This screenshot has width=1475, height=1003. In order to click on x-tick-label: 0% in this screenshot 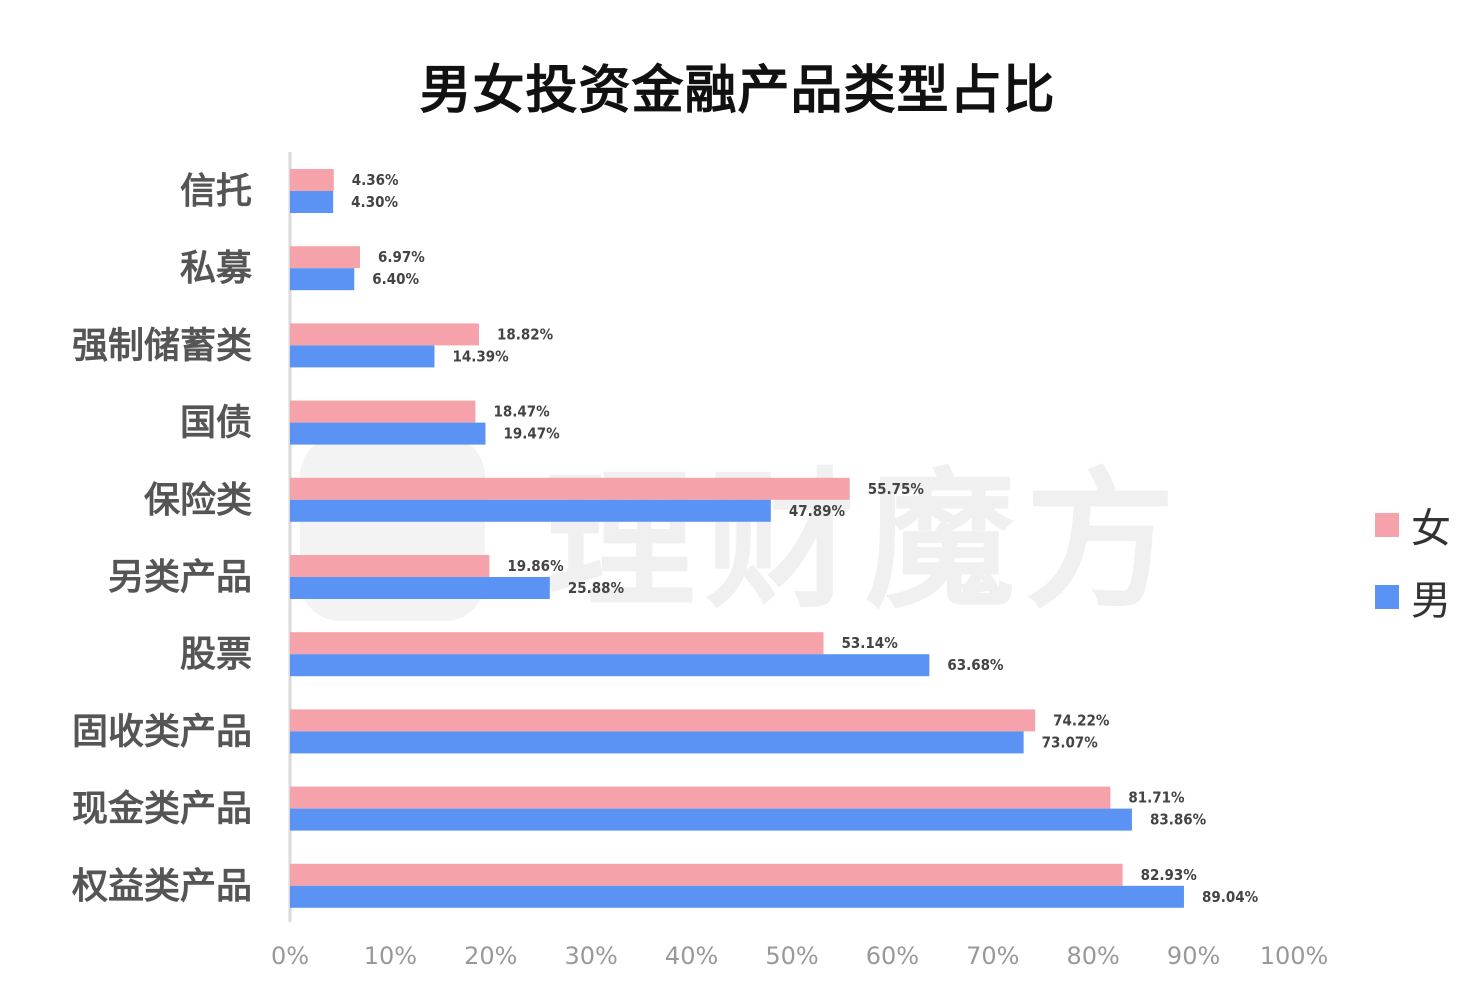, I will do `click(290, 956)`.